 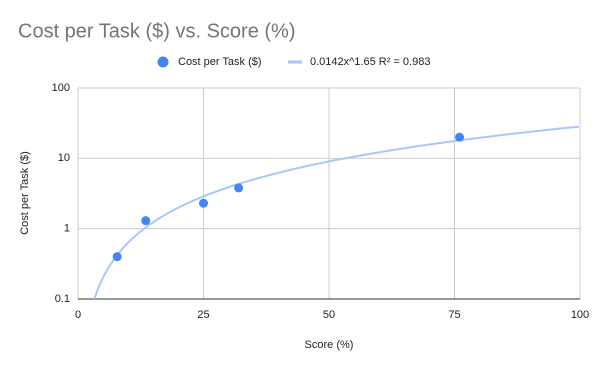 What do you see at coordinates (61, 88) in the screenshot?
I see `y-tick-label: 100` at bounding box center [61, 88].